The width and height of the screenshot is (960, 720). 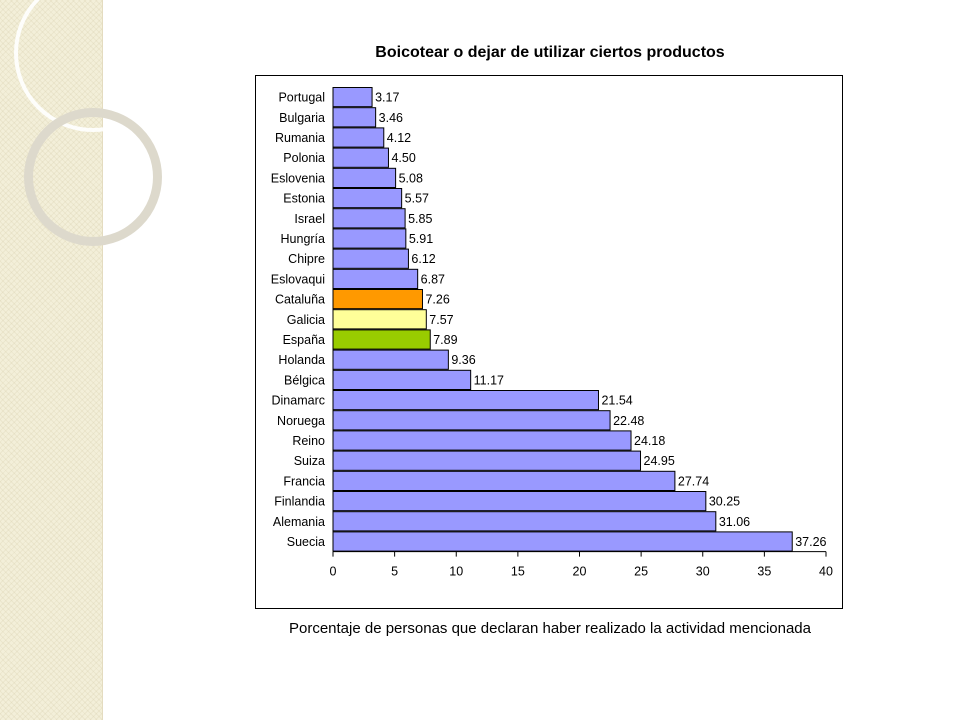 What do you see at coordinates (304, 380) in the screenshot?
I see `category-label: Bélgica` at bounding box center [304, 380].